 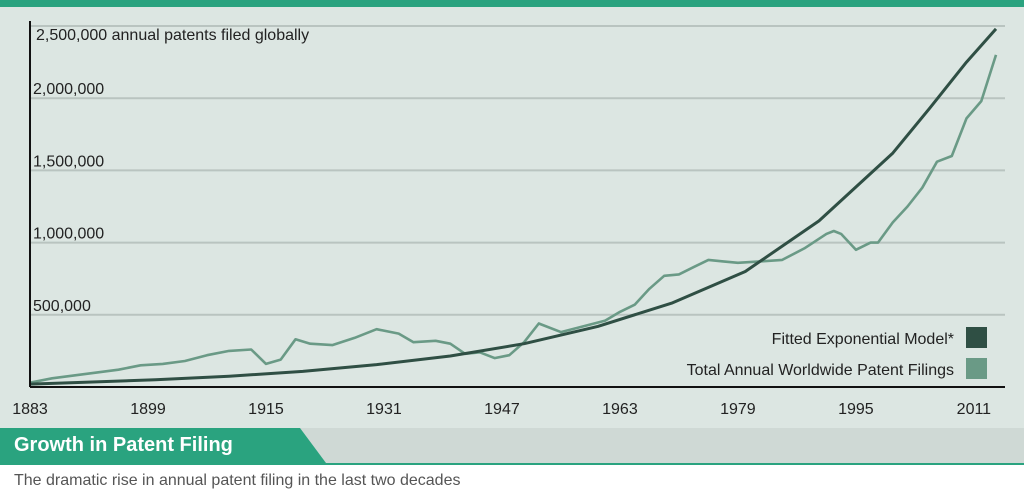 I want to click on title-tab, so click(x=163, y=445).